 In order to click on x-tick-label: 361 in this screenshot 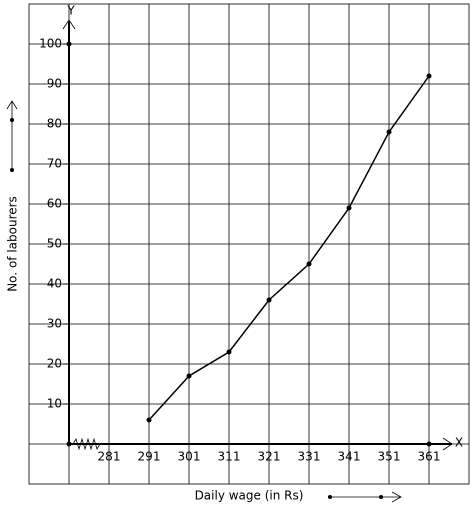, I will do `click(429, 457)`.